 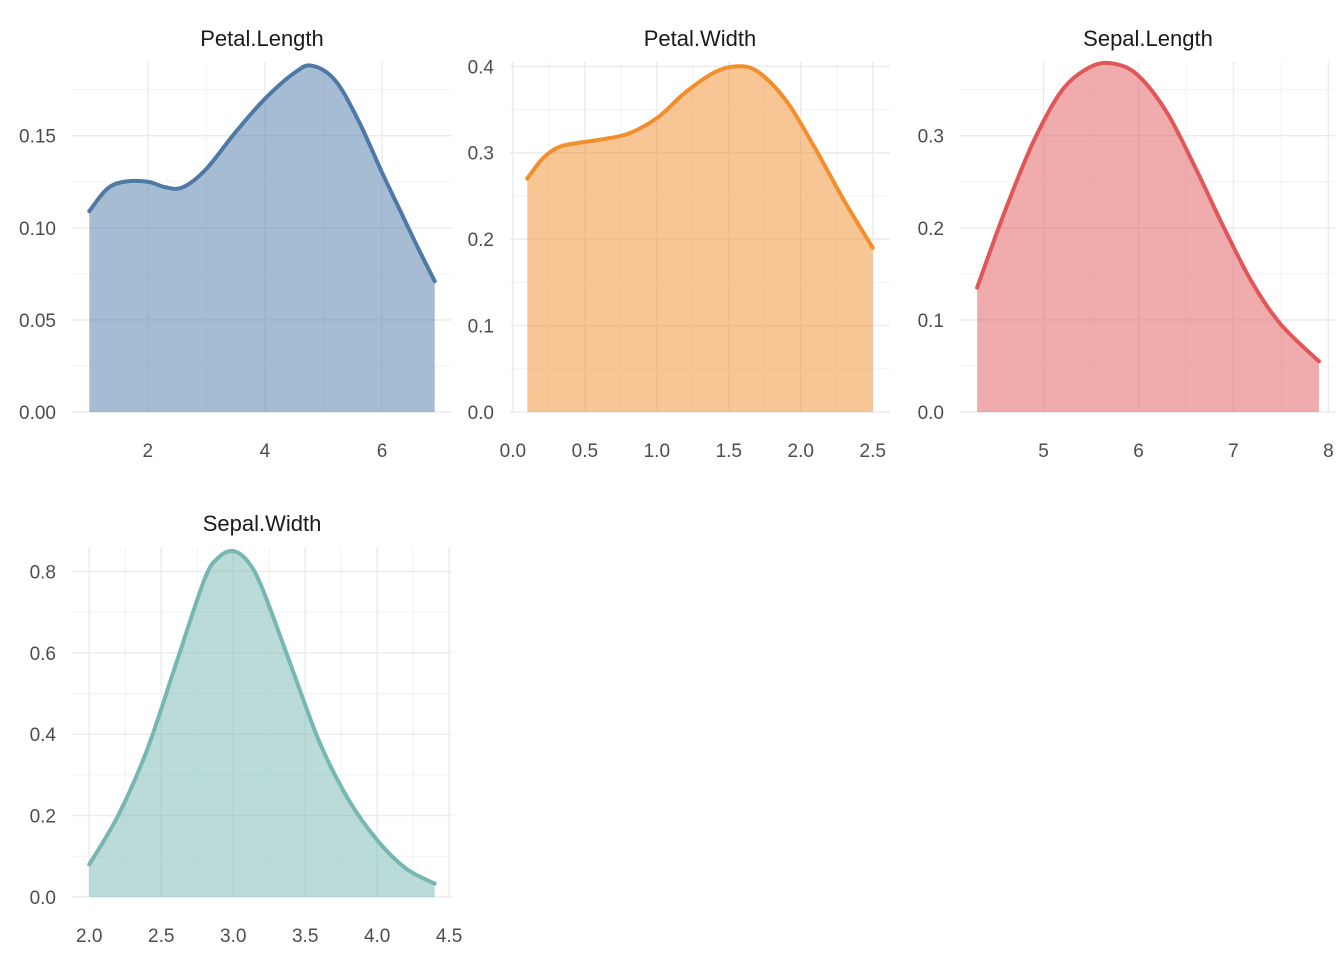 I want to click on panel-title: Petal.Length, so click(x=262, y=38).